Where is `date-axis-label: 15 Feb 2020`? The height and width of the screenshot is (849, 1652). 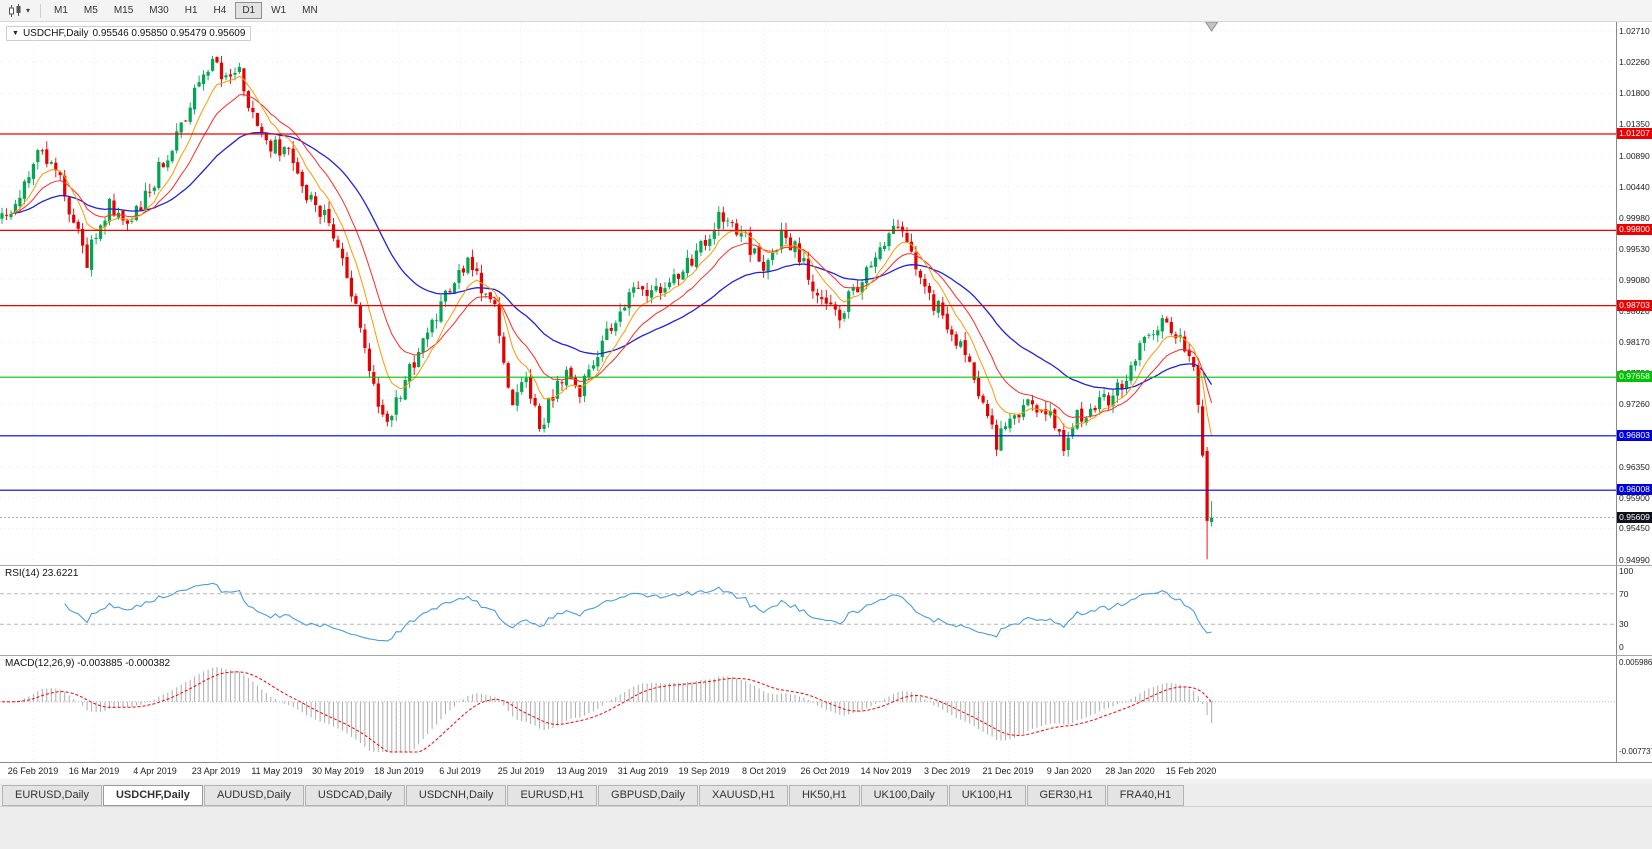 date-axis-label: 15 Feb 2020 is located at coordinates (1191, 771).